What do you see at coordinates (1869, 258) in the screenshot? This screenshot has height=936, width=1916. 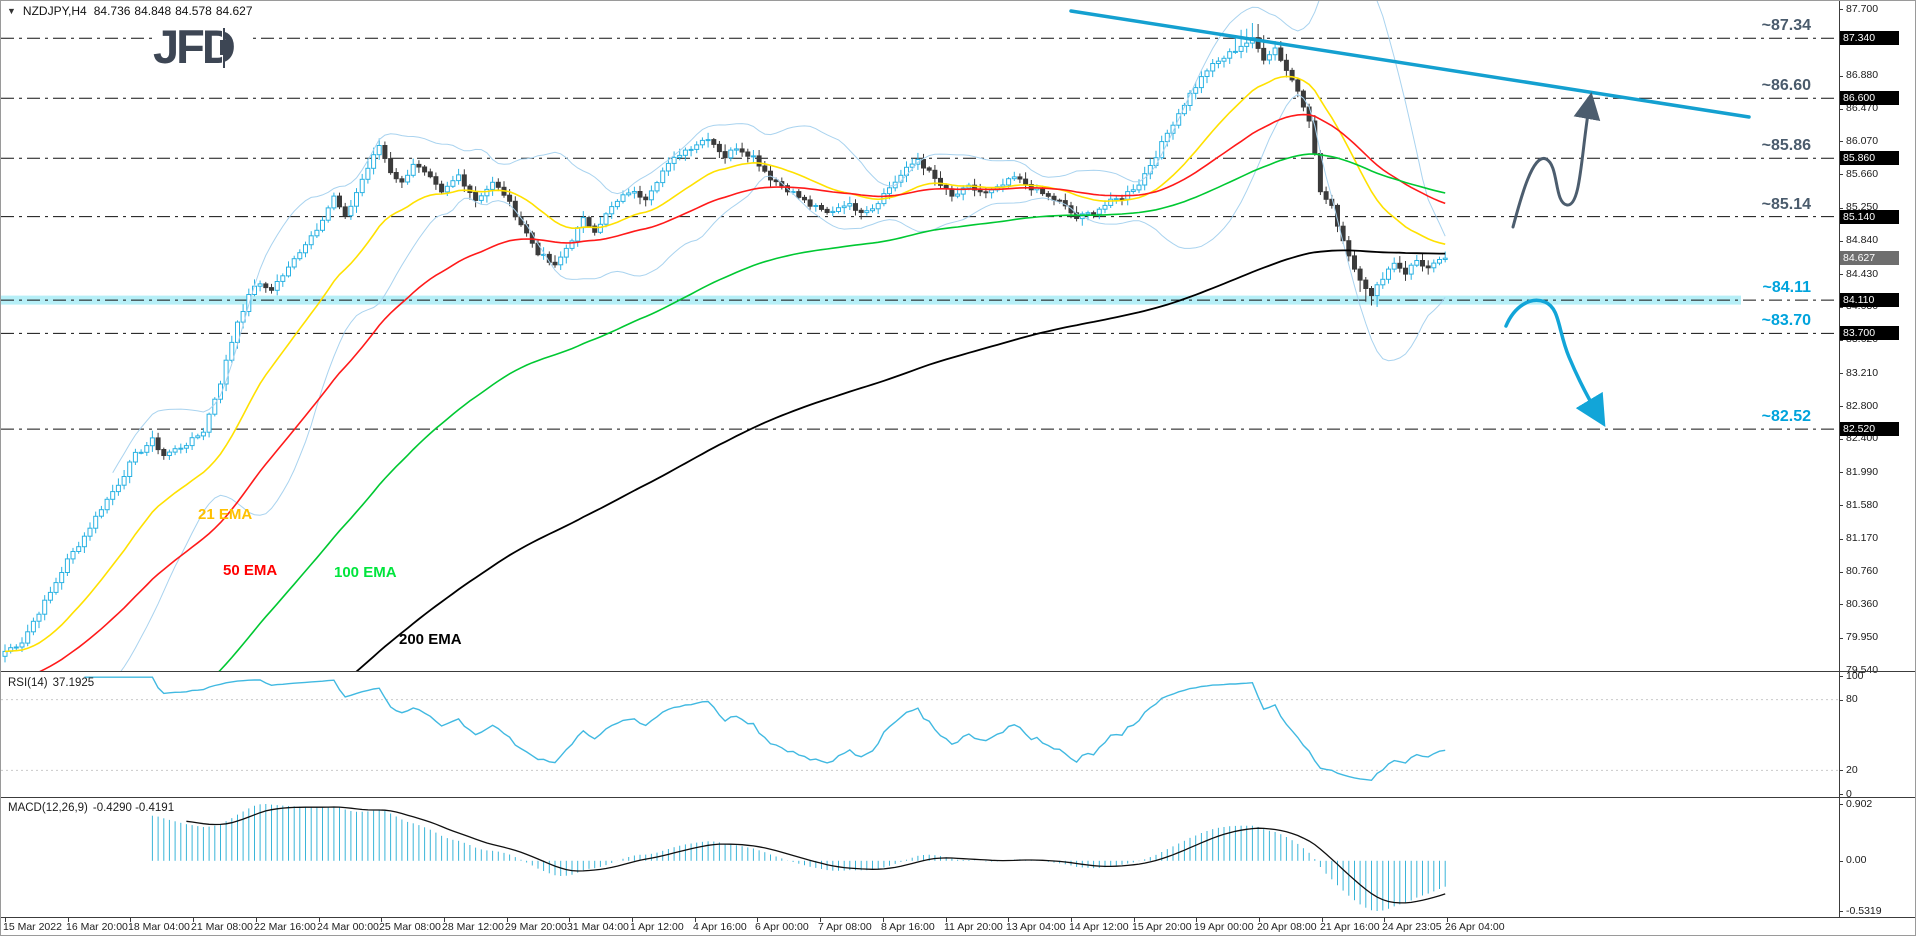 I see `current-price-box: 84.627` at bounding box center [1869, 258].